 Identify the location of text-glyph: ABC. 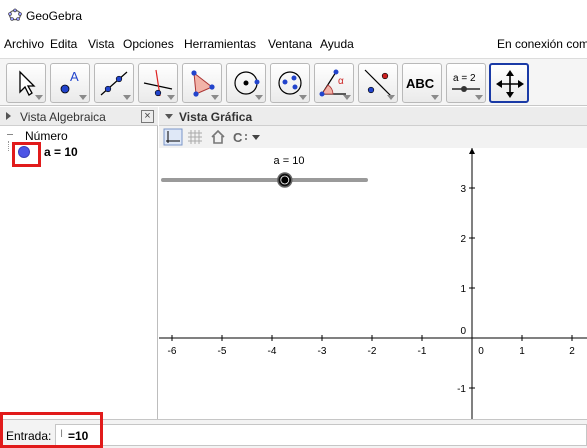
(420, 83).